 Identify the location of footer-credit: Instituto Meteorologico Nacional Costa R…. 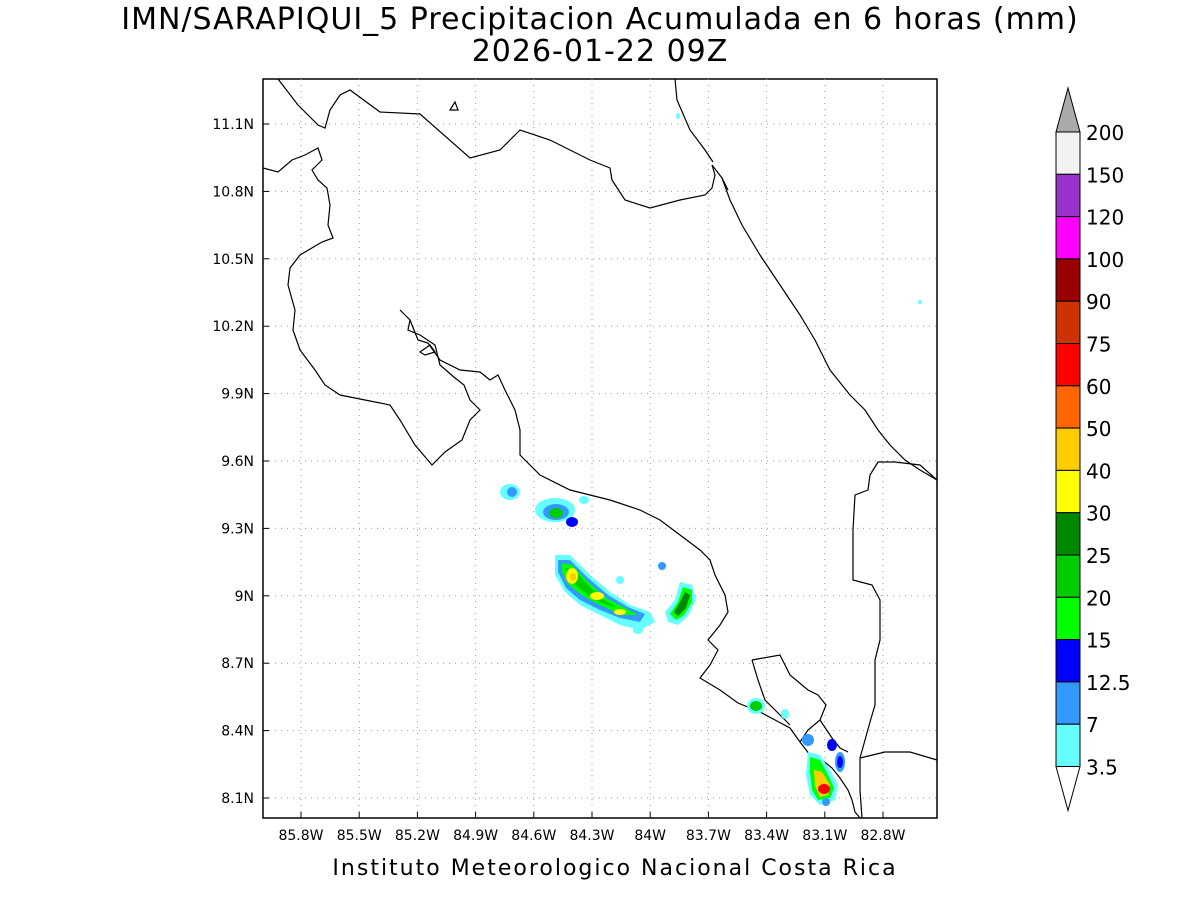
(615, 868).